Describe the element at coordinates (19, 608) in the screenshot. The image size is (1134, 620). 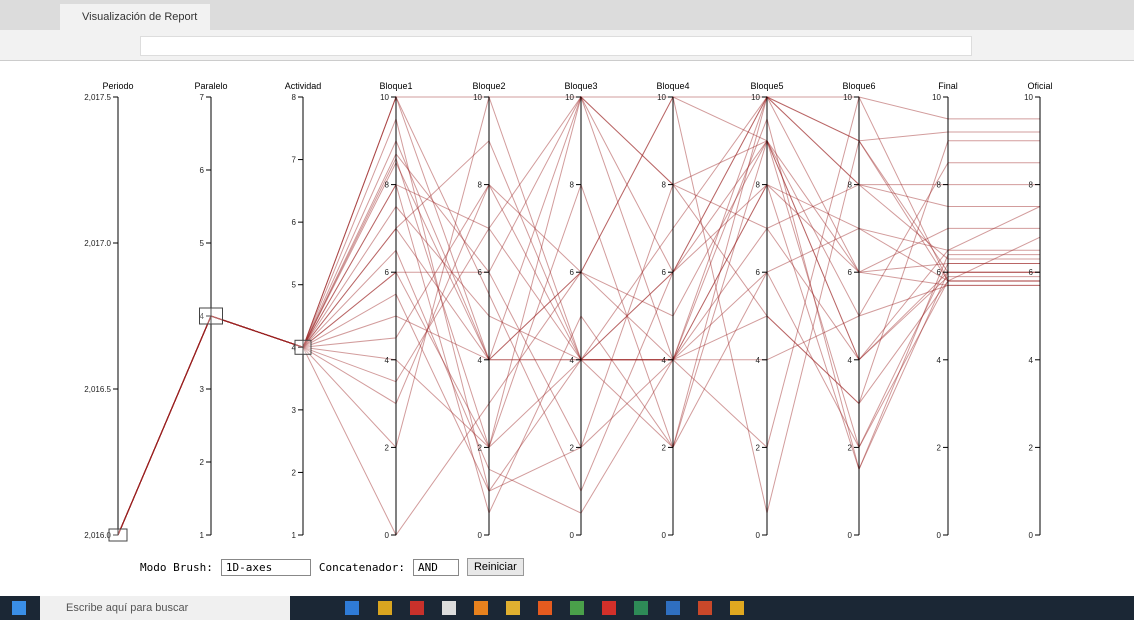
I see `start-button` at that location.